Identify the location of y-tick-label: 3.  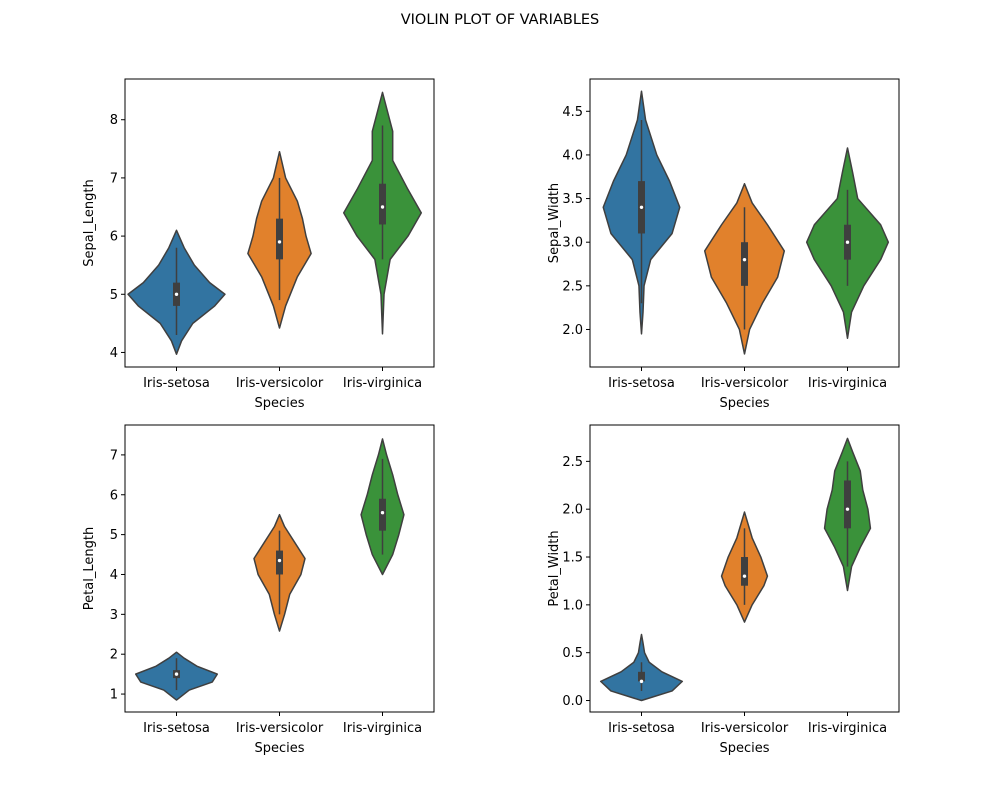
(114, 615).